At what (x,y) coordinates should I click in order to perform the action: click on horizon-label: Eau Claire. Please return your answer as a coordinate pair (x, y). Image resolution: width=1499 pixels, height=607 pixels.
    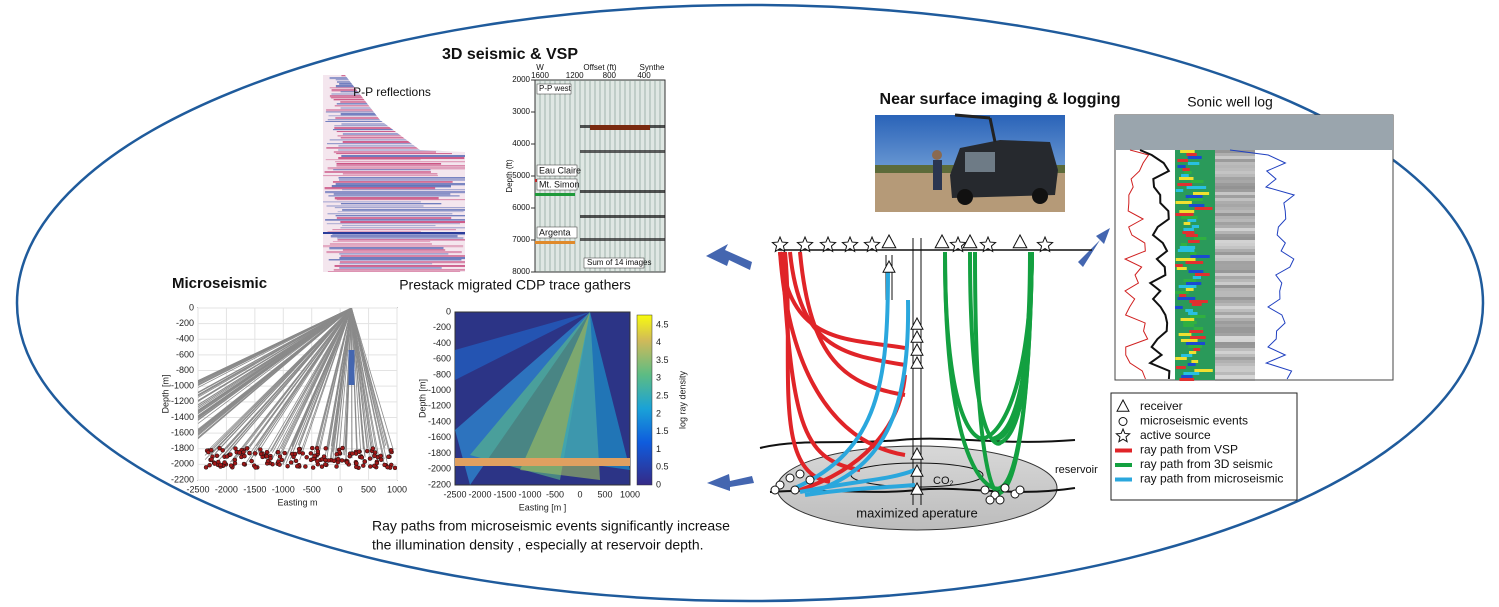
    Looking at the image, I should click on (560, 170).